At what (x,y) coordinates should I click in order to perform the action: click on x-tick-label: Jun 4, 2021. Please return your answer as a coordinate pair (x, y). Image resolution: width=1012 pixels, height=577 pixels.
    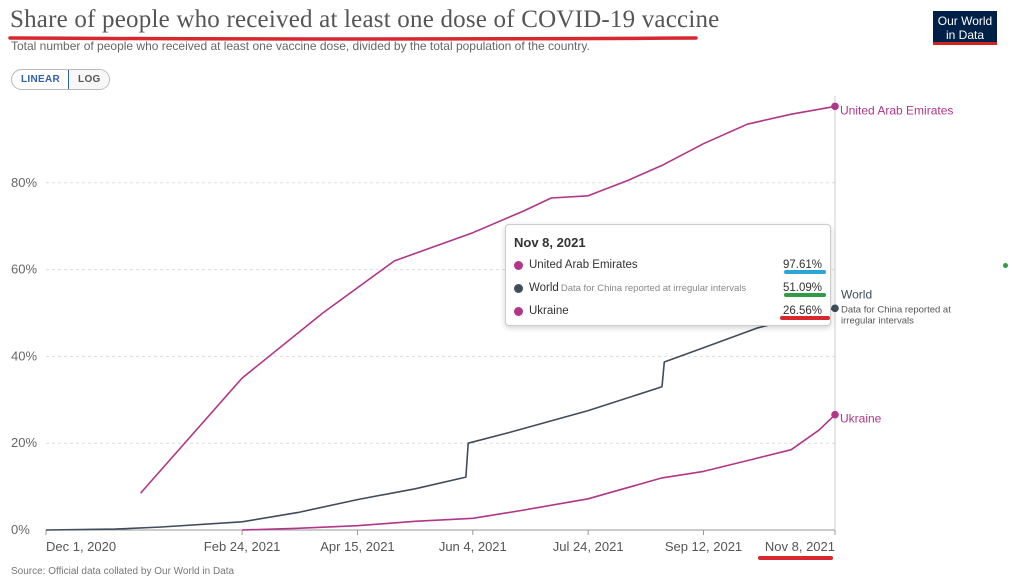
    Looking at the image, I should click on (473, 546).